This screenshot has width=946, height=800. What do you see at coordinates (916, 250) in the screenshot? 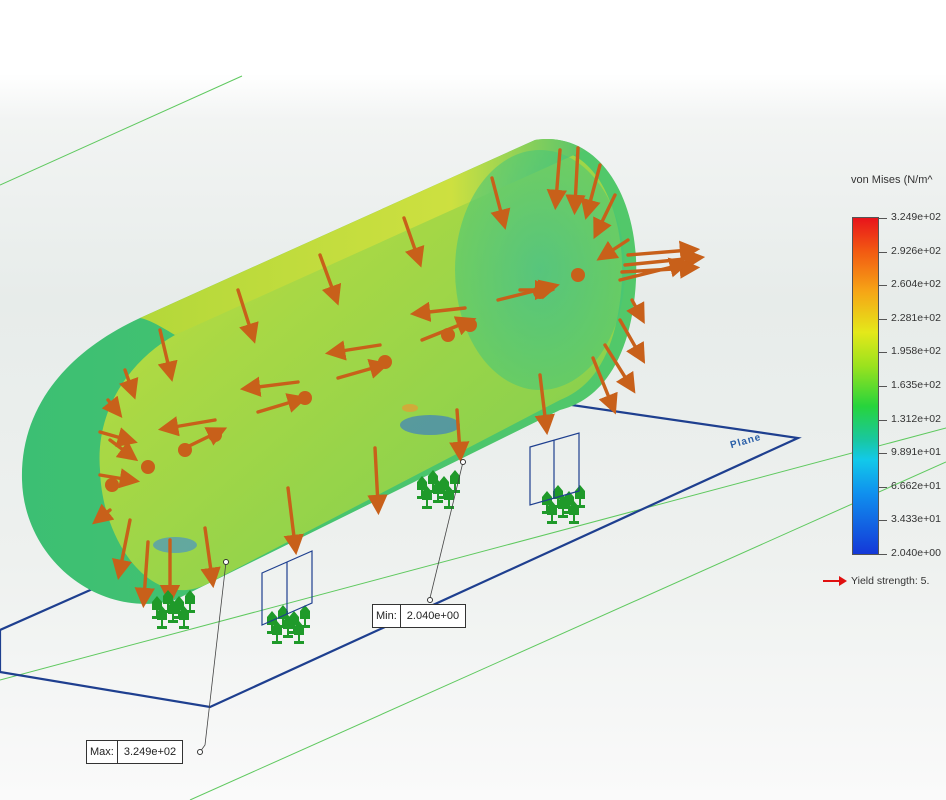
I see `legend-tick-label: 2.926e+02` at bounding box center [916, 250].